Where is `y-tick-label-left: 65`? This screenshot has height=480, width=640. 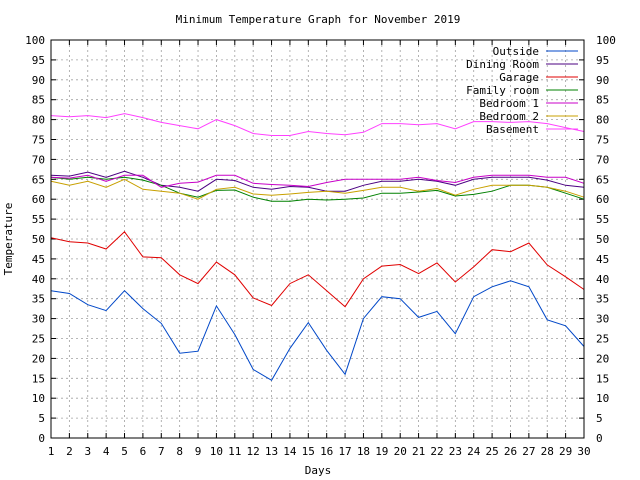 y-tick-label-left: 65 is located at coordinates (38, 179).